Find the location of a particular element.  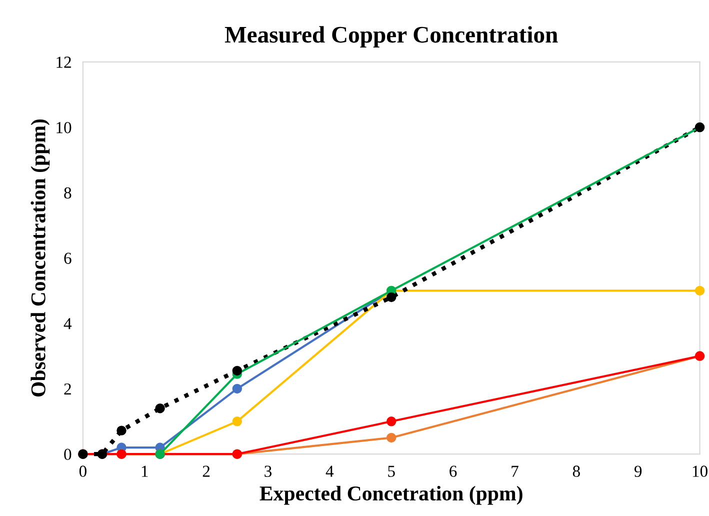

y-tick-label: 10 is located at coordinates (64, 128).